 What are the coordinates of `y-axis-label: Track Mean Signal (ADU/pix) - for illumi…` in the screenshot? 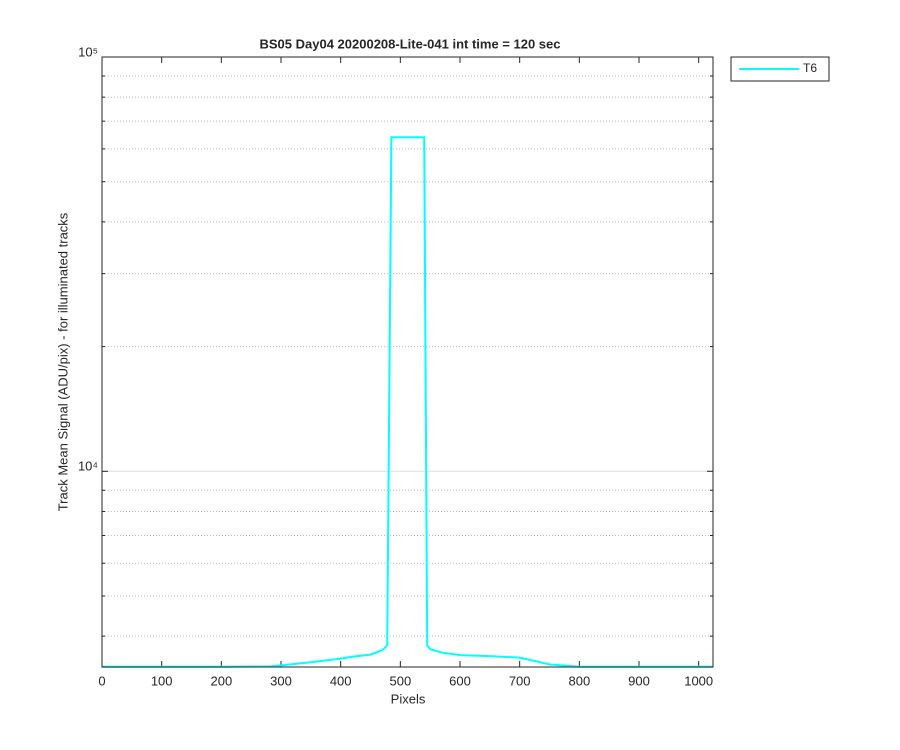 It's located at (62, 361).